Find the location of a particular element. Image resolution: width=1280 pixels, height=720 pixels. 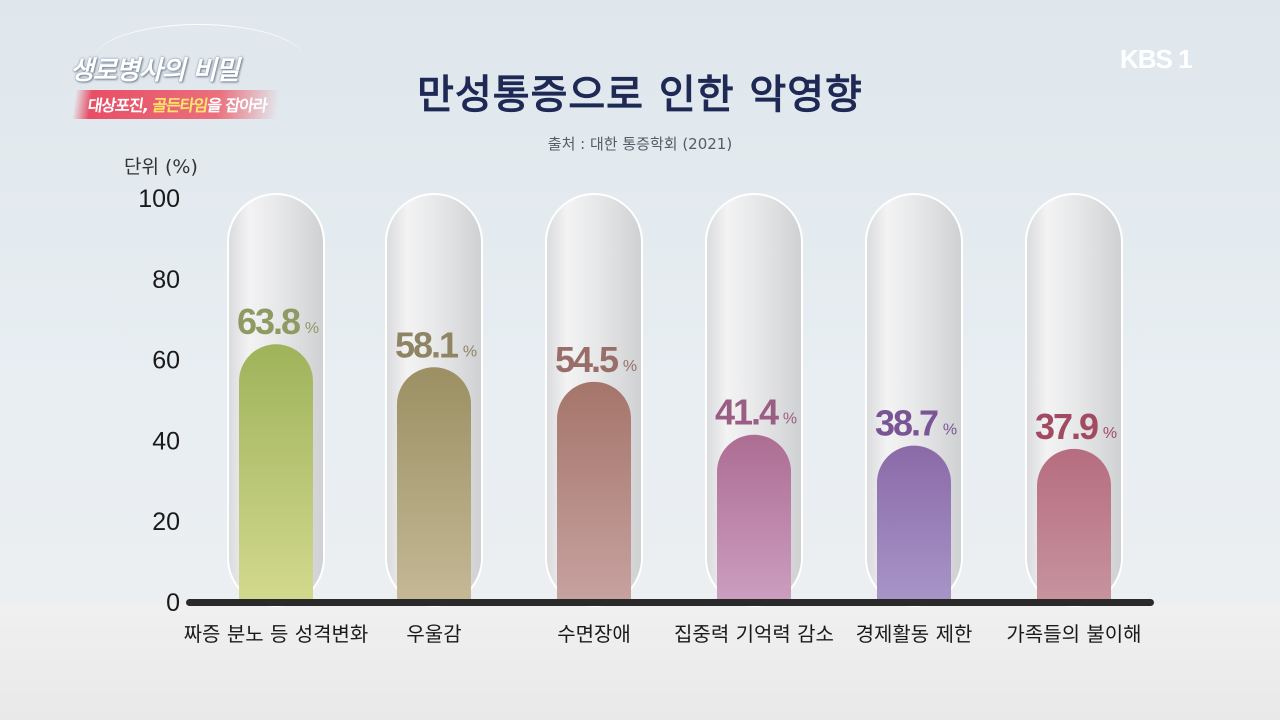

y-tick-label: 100 is located at coordinates (159, 199).